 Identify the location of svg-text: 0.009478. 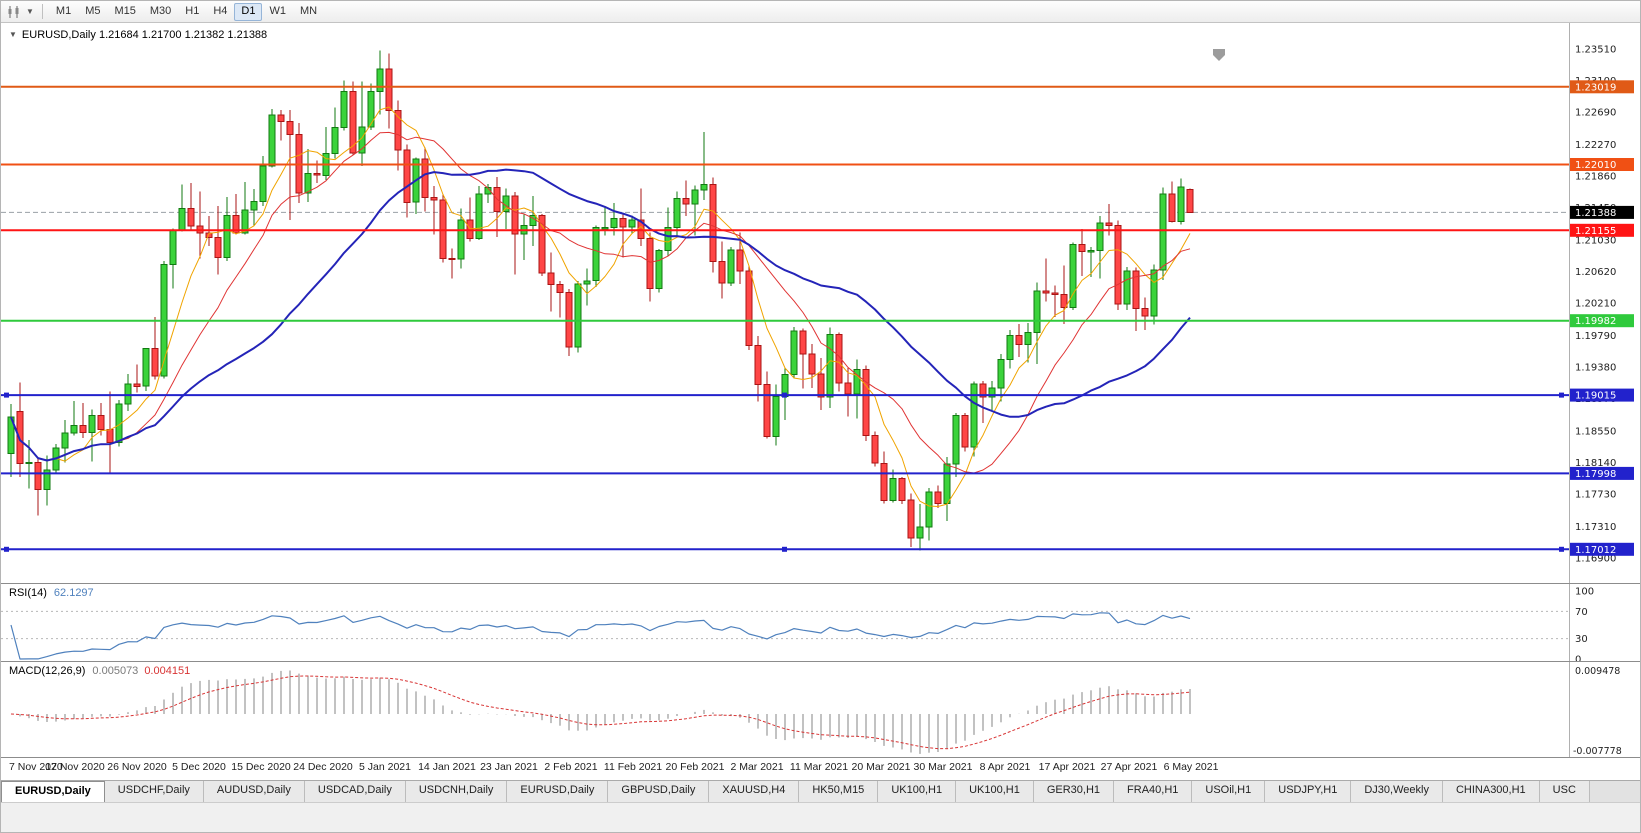
(1597, 671).